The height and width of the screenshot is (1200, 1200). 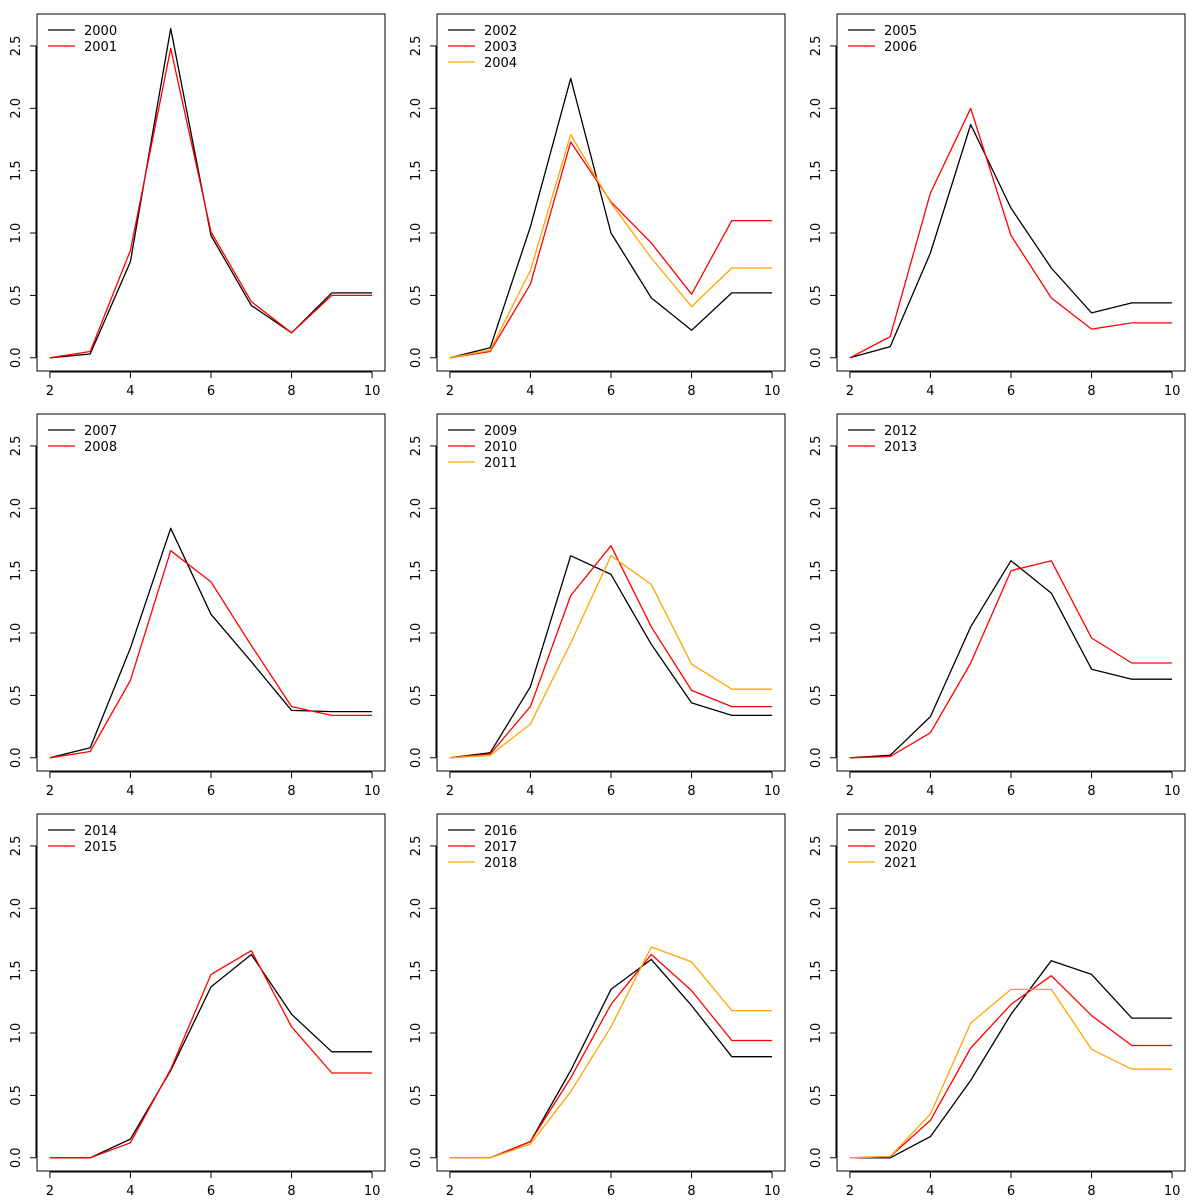 I want to click on series-line-2020, so click(x=1011, y=1067).